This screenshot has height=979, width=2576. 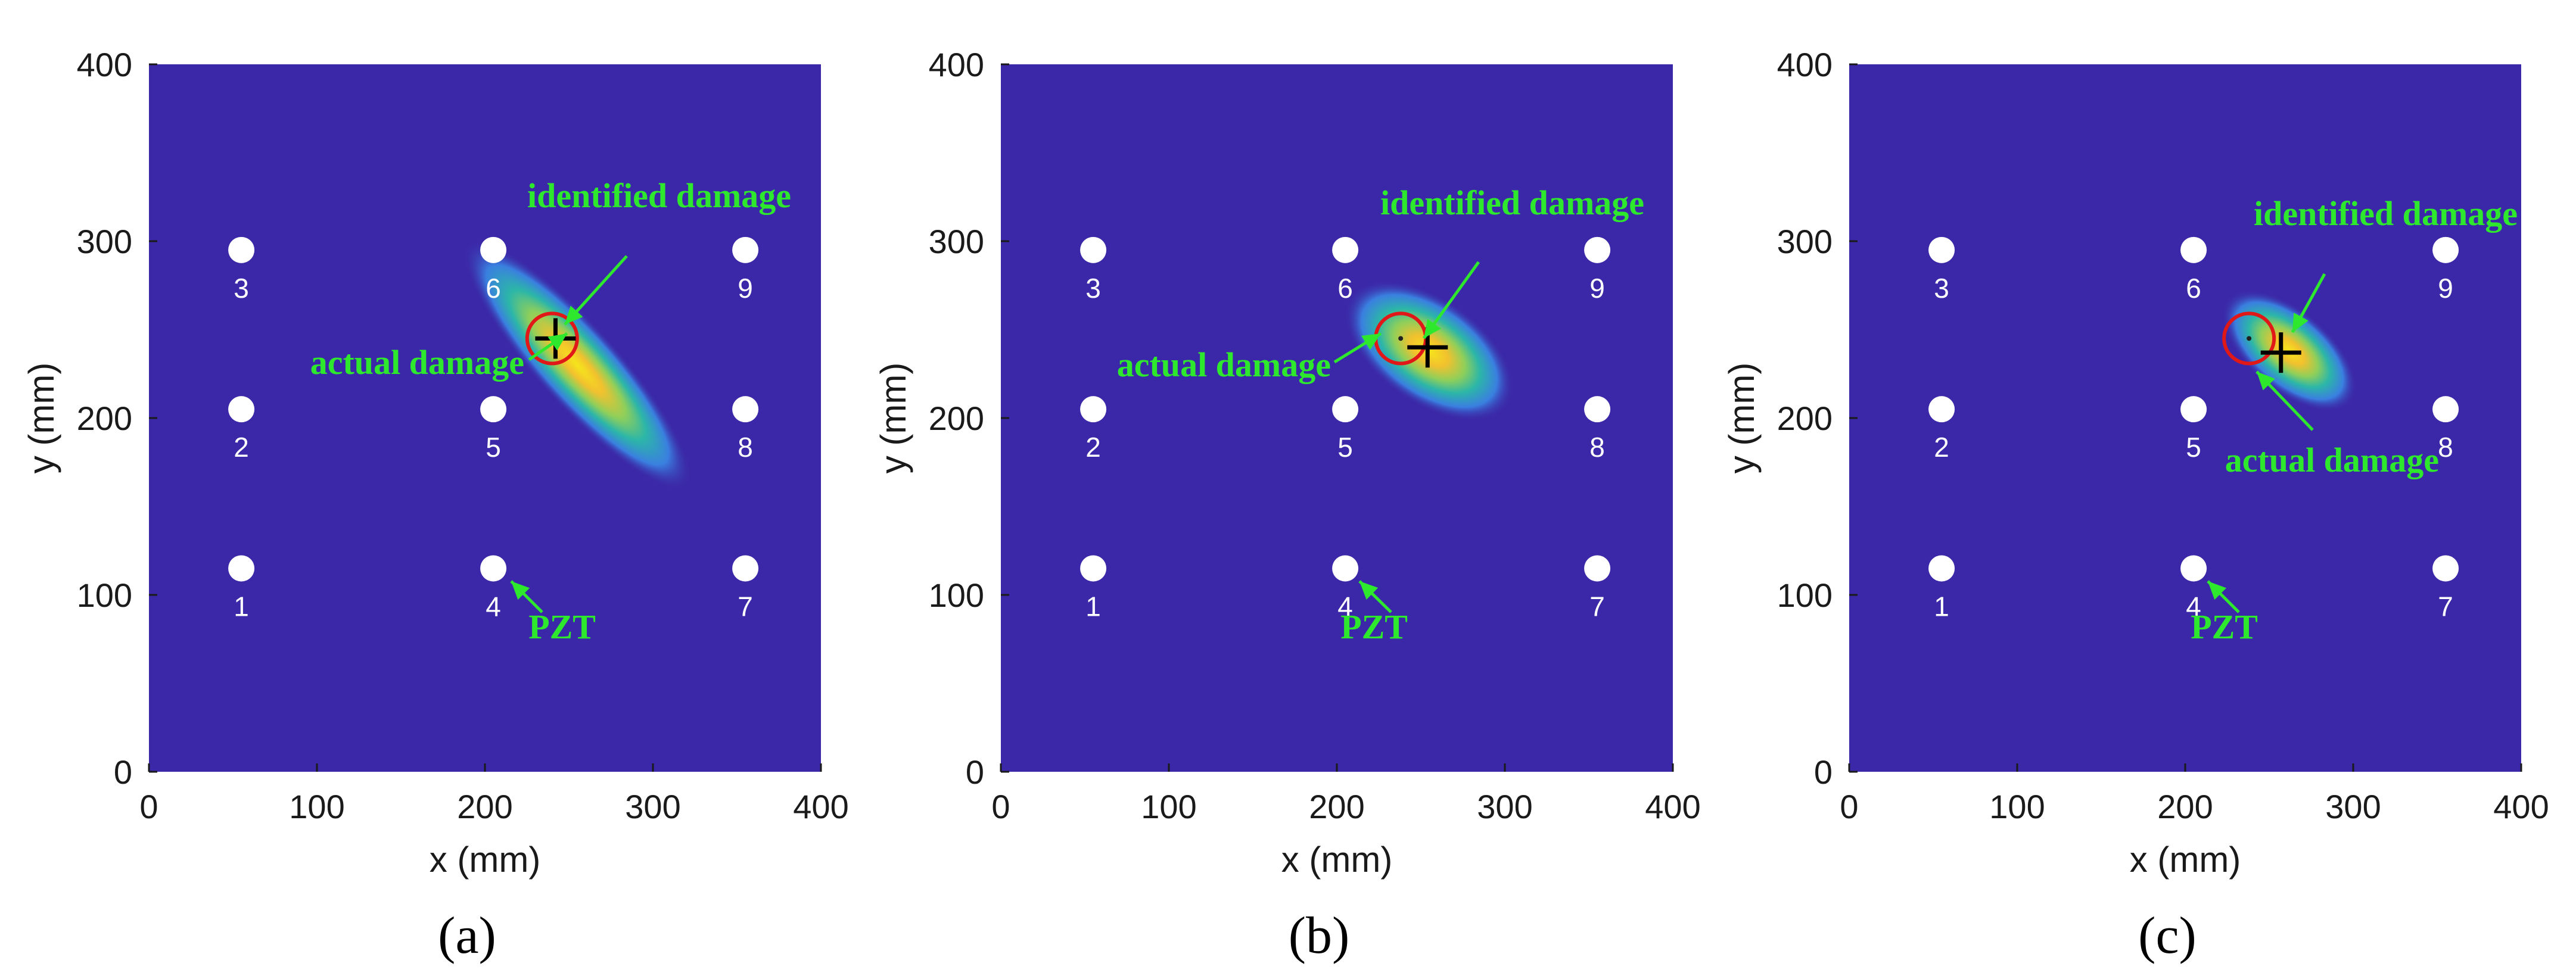 I want to click on panel-caption: (a), so click(x=467, y=936).